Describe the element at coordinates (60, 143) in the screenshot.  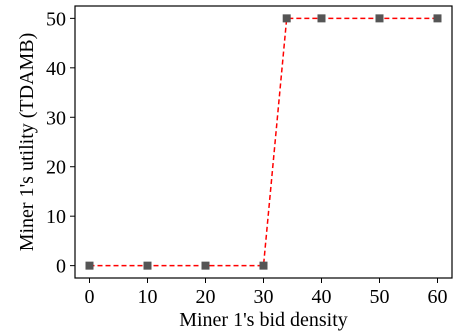
I see `y-axis-ticks: 0 10 20 30 40 50` at that location.